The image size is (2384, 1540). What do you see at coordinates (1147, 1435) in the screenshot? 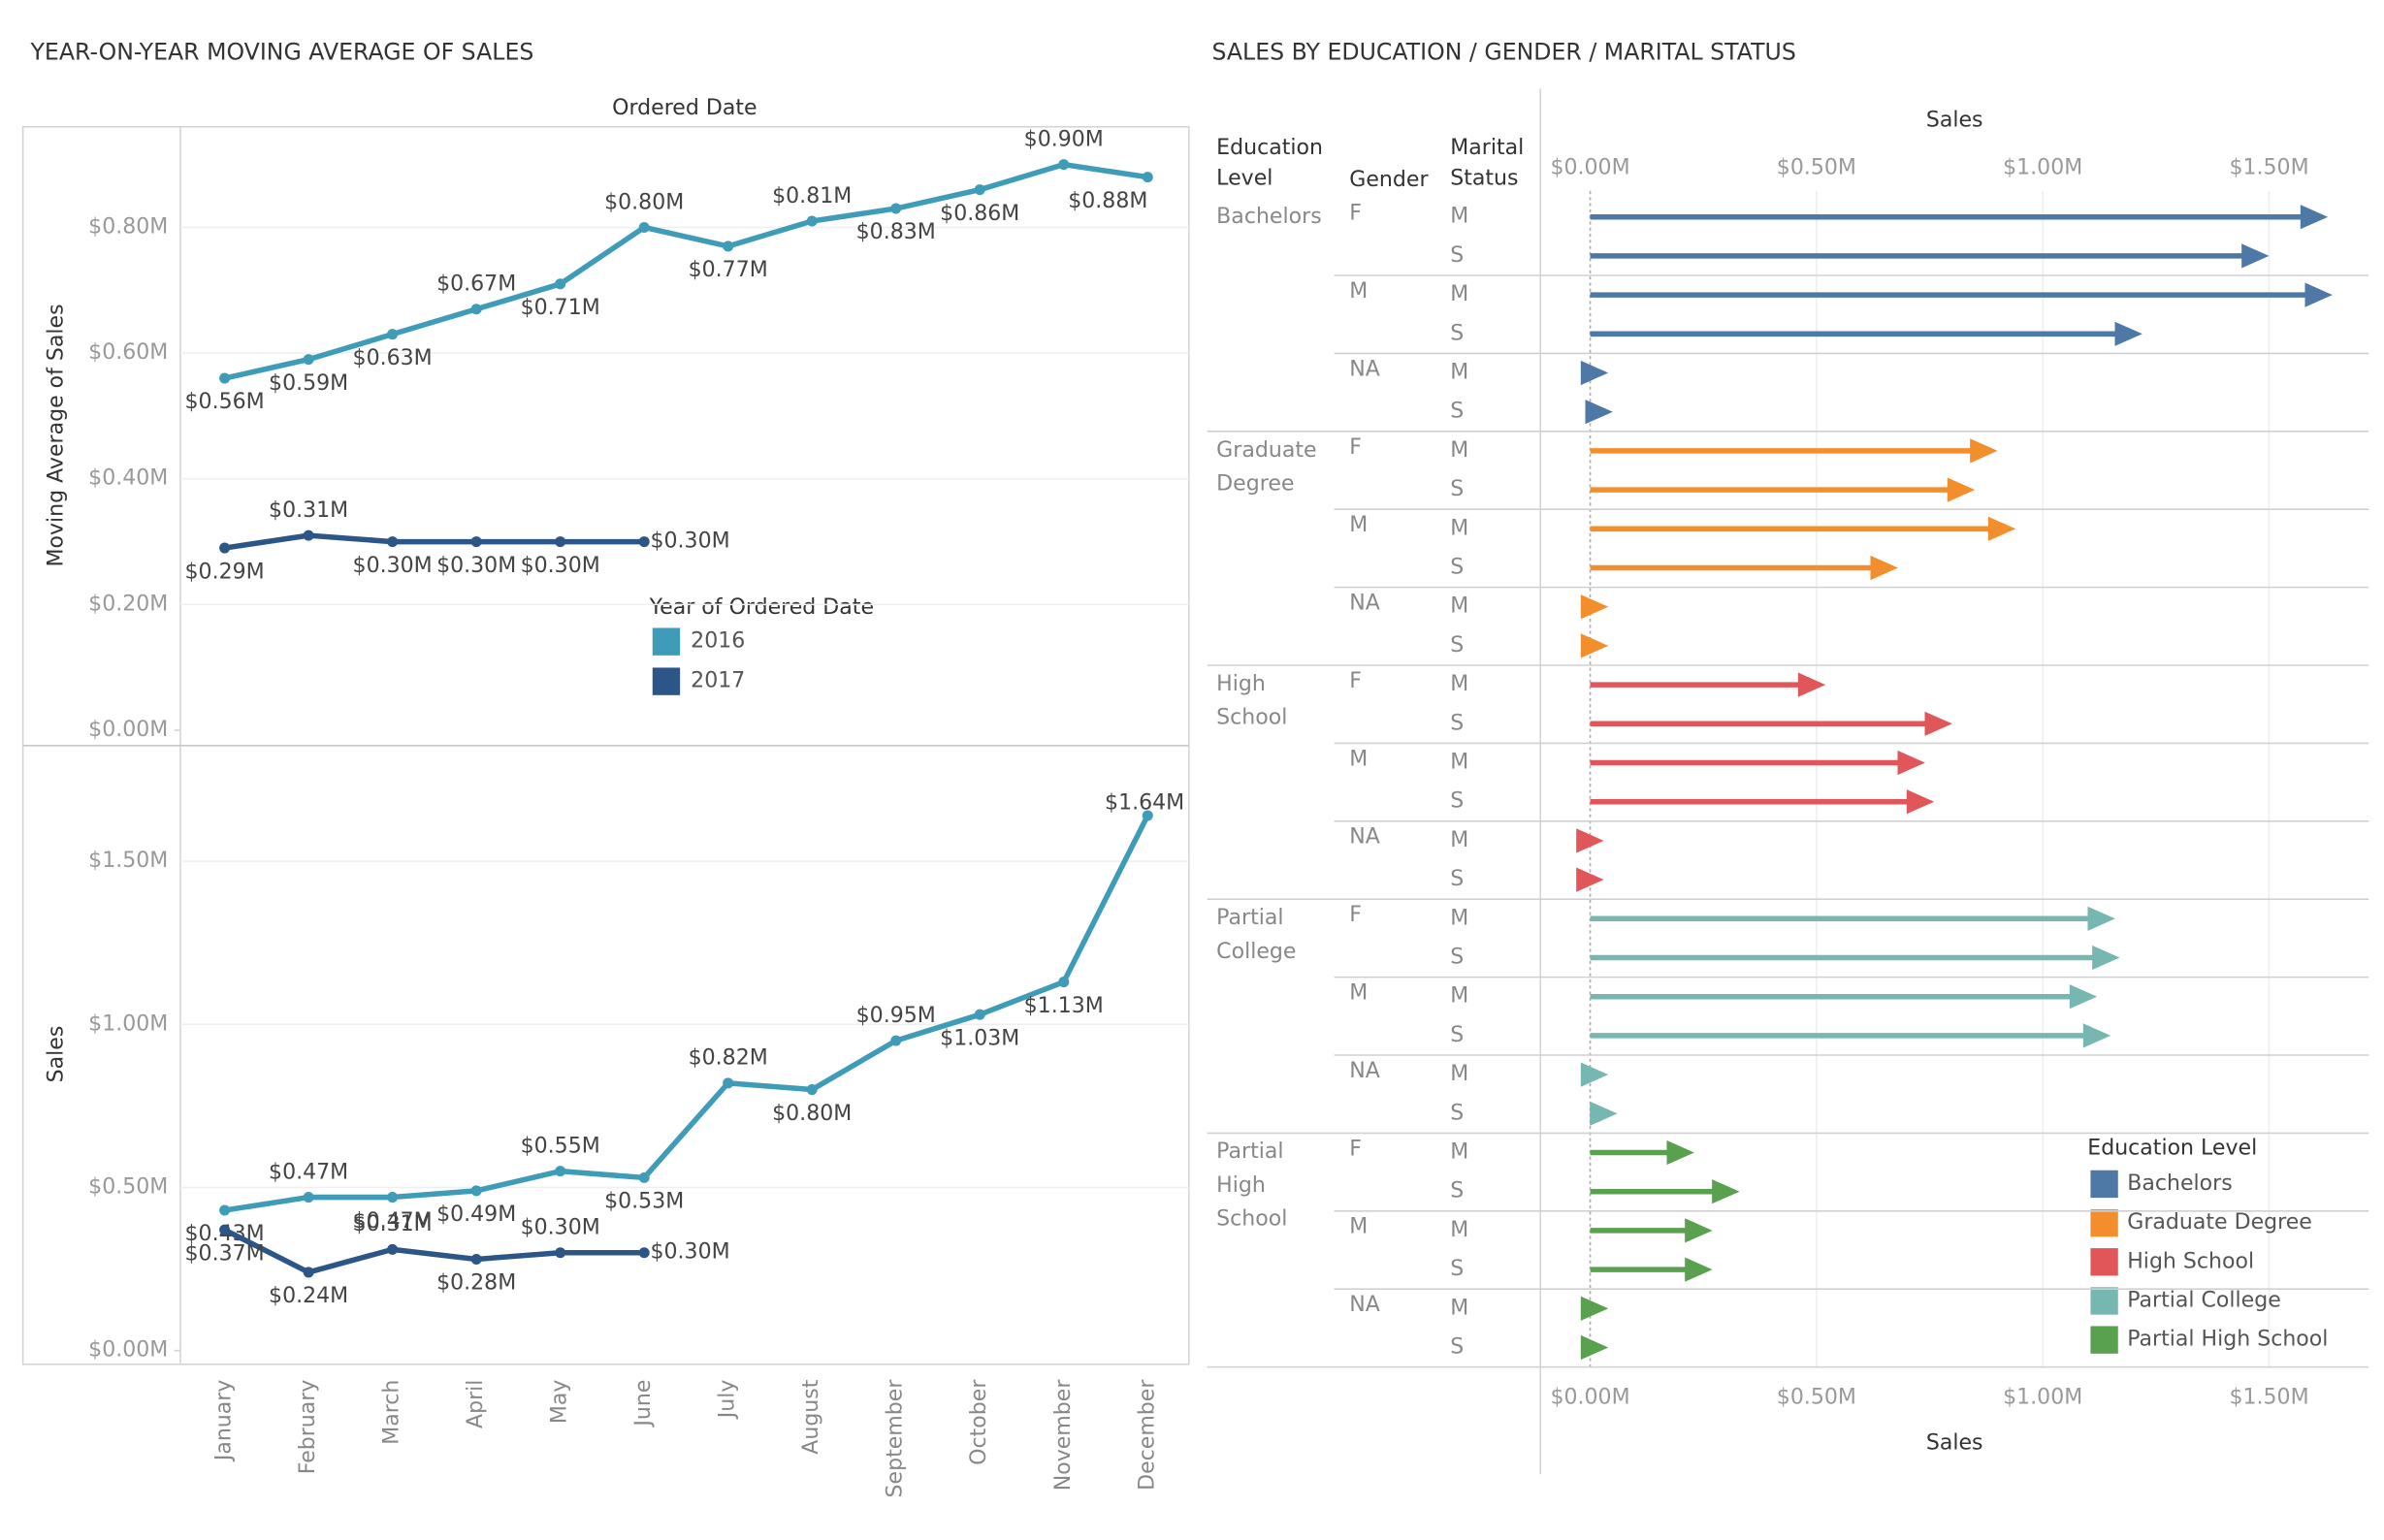
I see `x-tick-label: December` at bounding box center [1147, 1435].